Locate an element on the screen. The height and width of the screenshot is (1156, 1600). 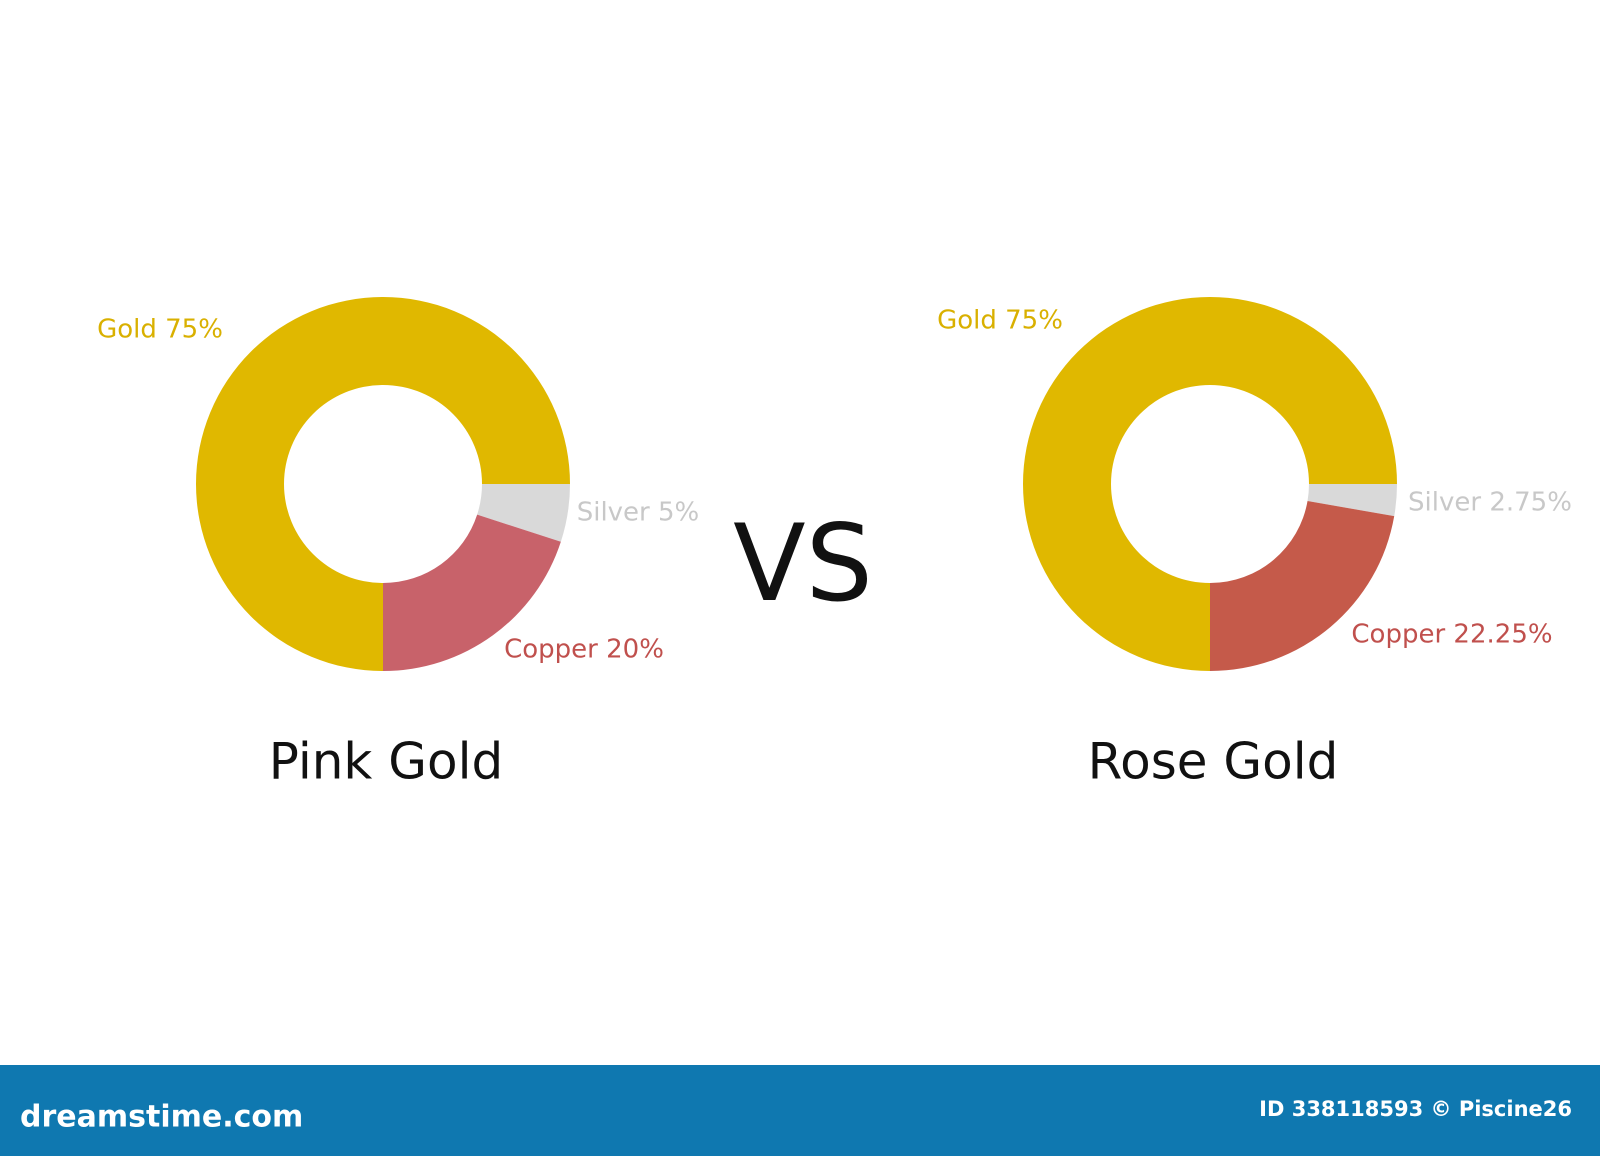
footer-bar is located at coordinates (800, 1110).